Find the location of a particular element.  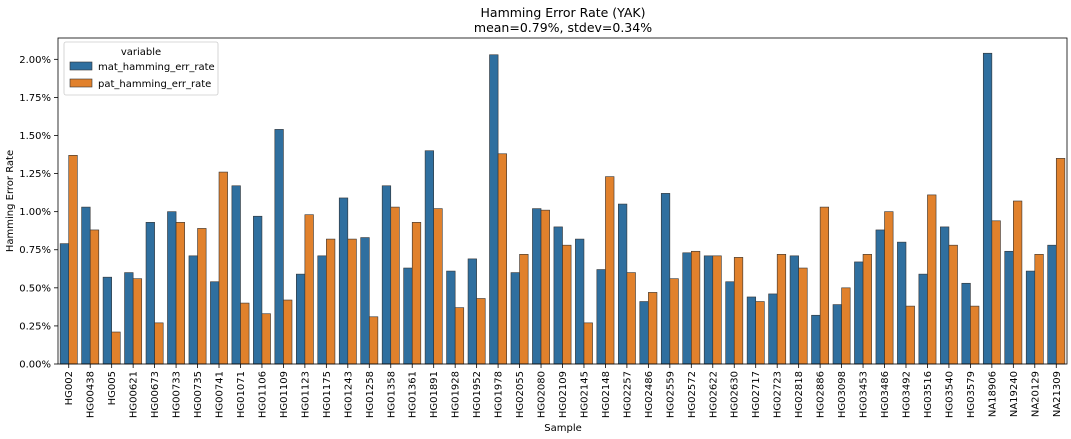

x-tick-label: HG02630 is located at coordinates (735, 394).